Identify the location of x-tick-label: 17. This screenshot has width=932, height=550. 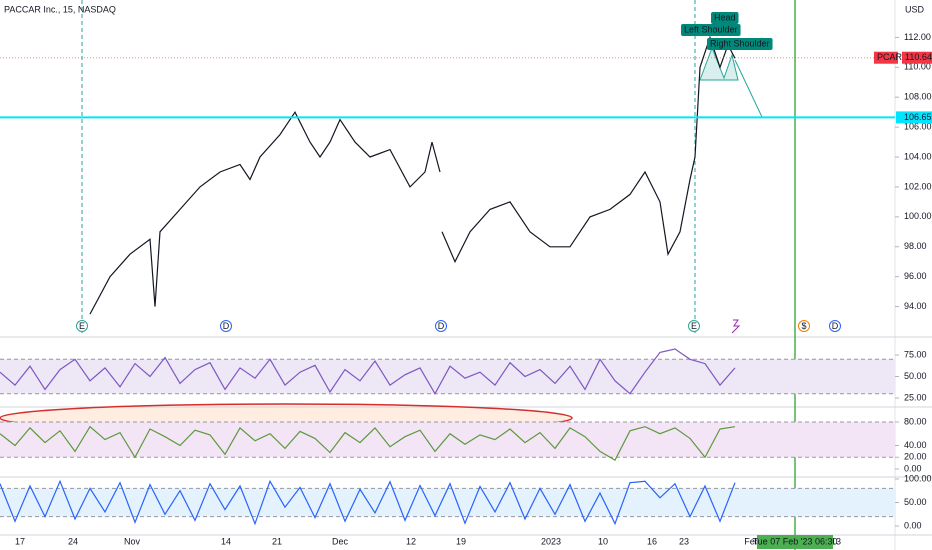
(20, 541).